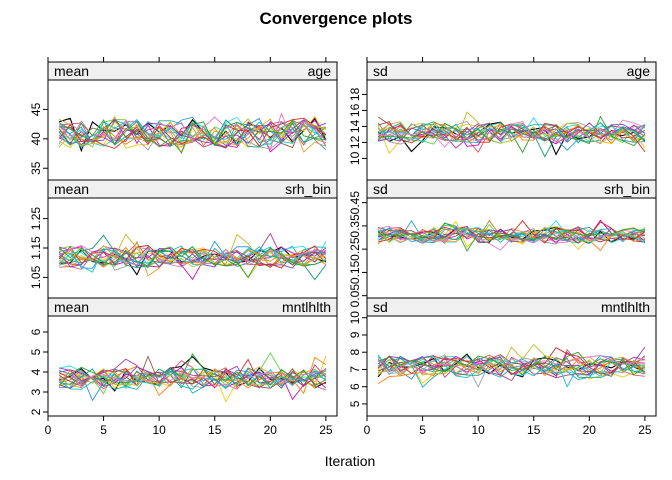 Image resolution: width=672 pixels, height=480 pixels. What do you see at coordinates (355, 352) in the screenshot?
I see `y-tick-label: 8` at bounding box center [355, 352].